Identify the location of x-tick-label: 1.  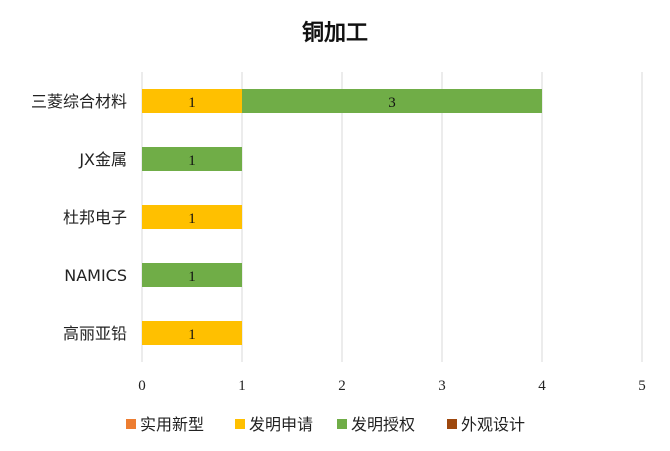
(242, 386).